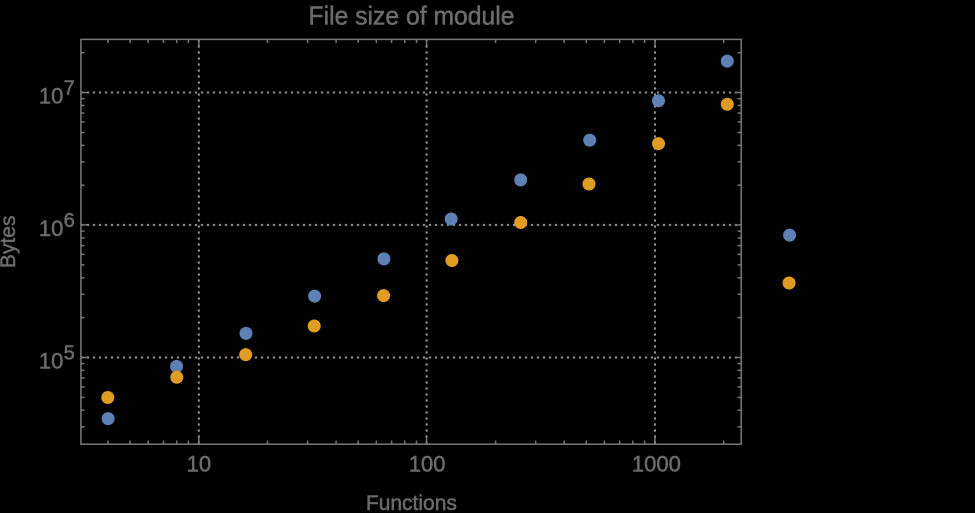 The height and width of the screenshot is (513, 975). I want to click on svg-text: 1000, so click(656, 464).